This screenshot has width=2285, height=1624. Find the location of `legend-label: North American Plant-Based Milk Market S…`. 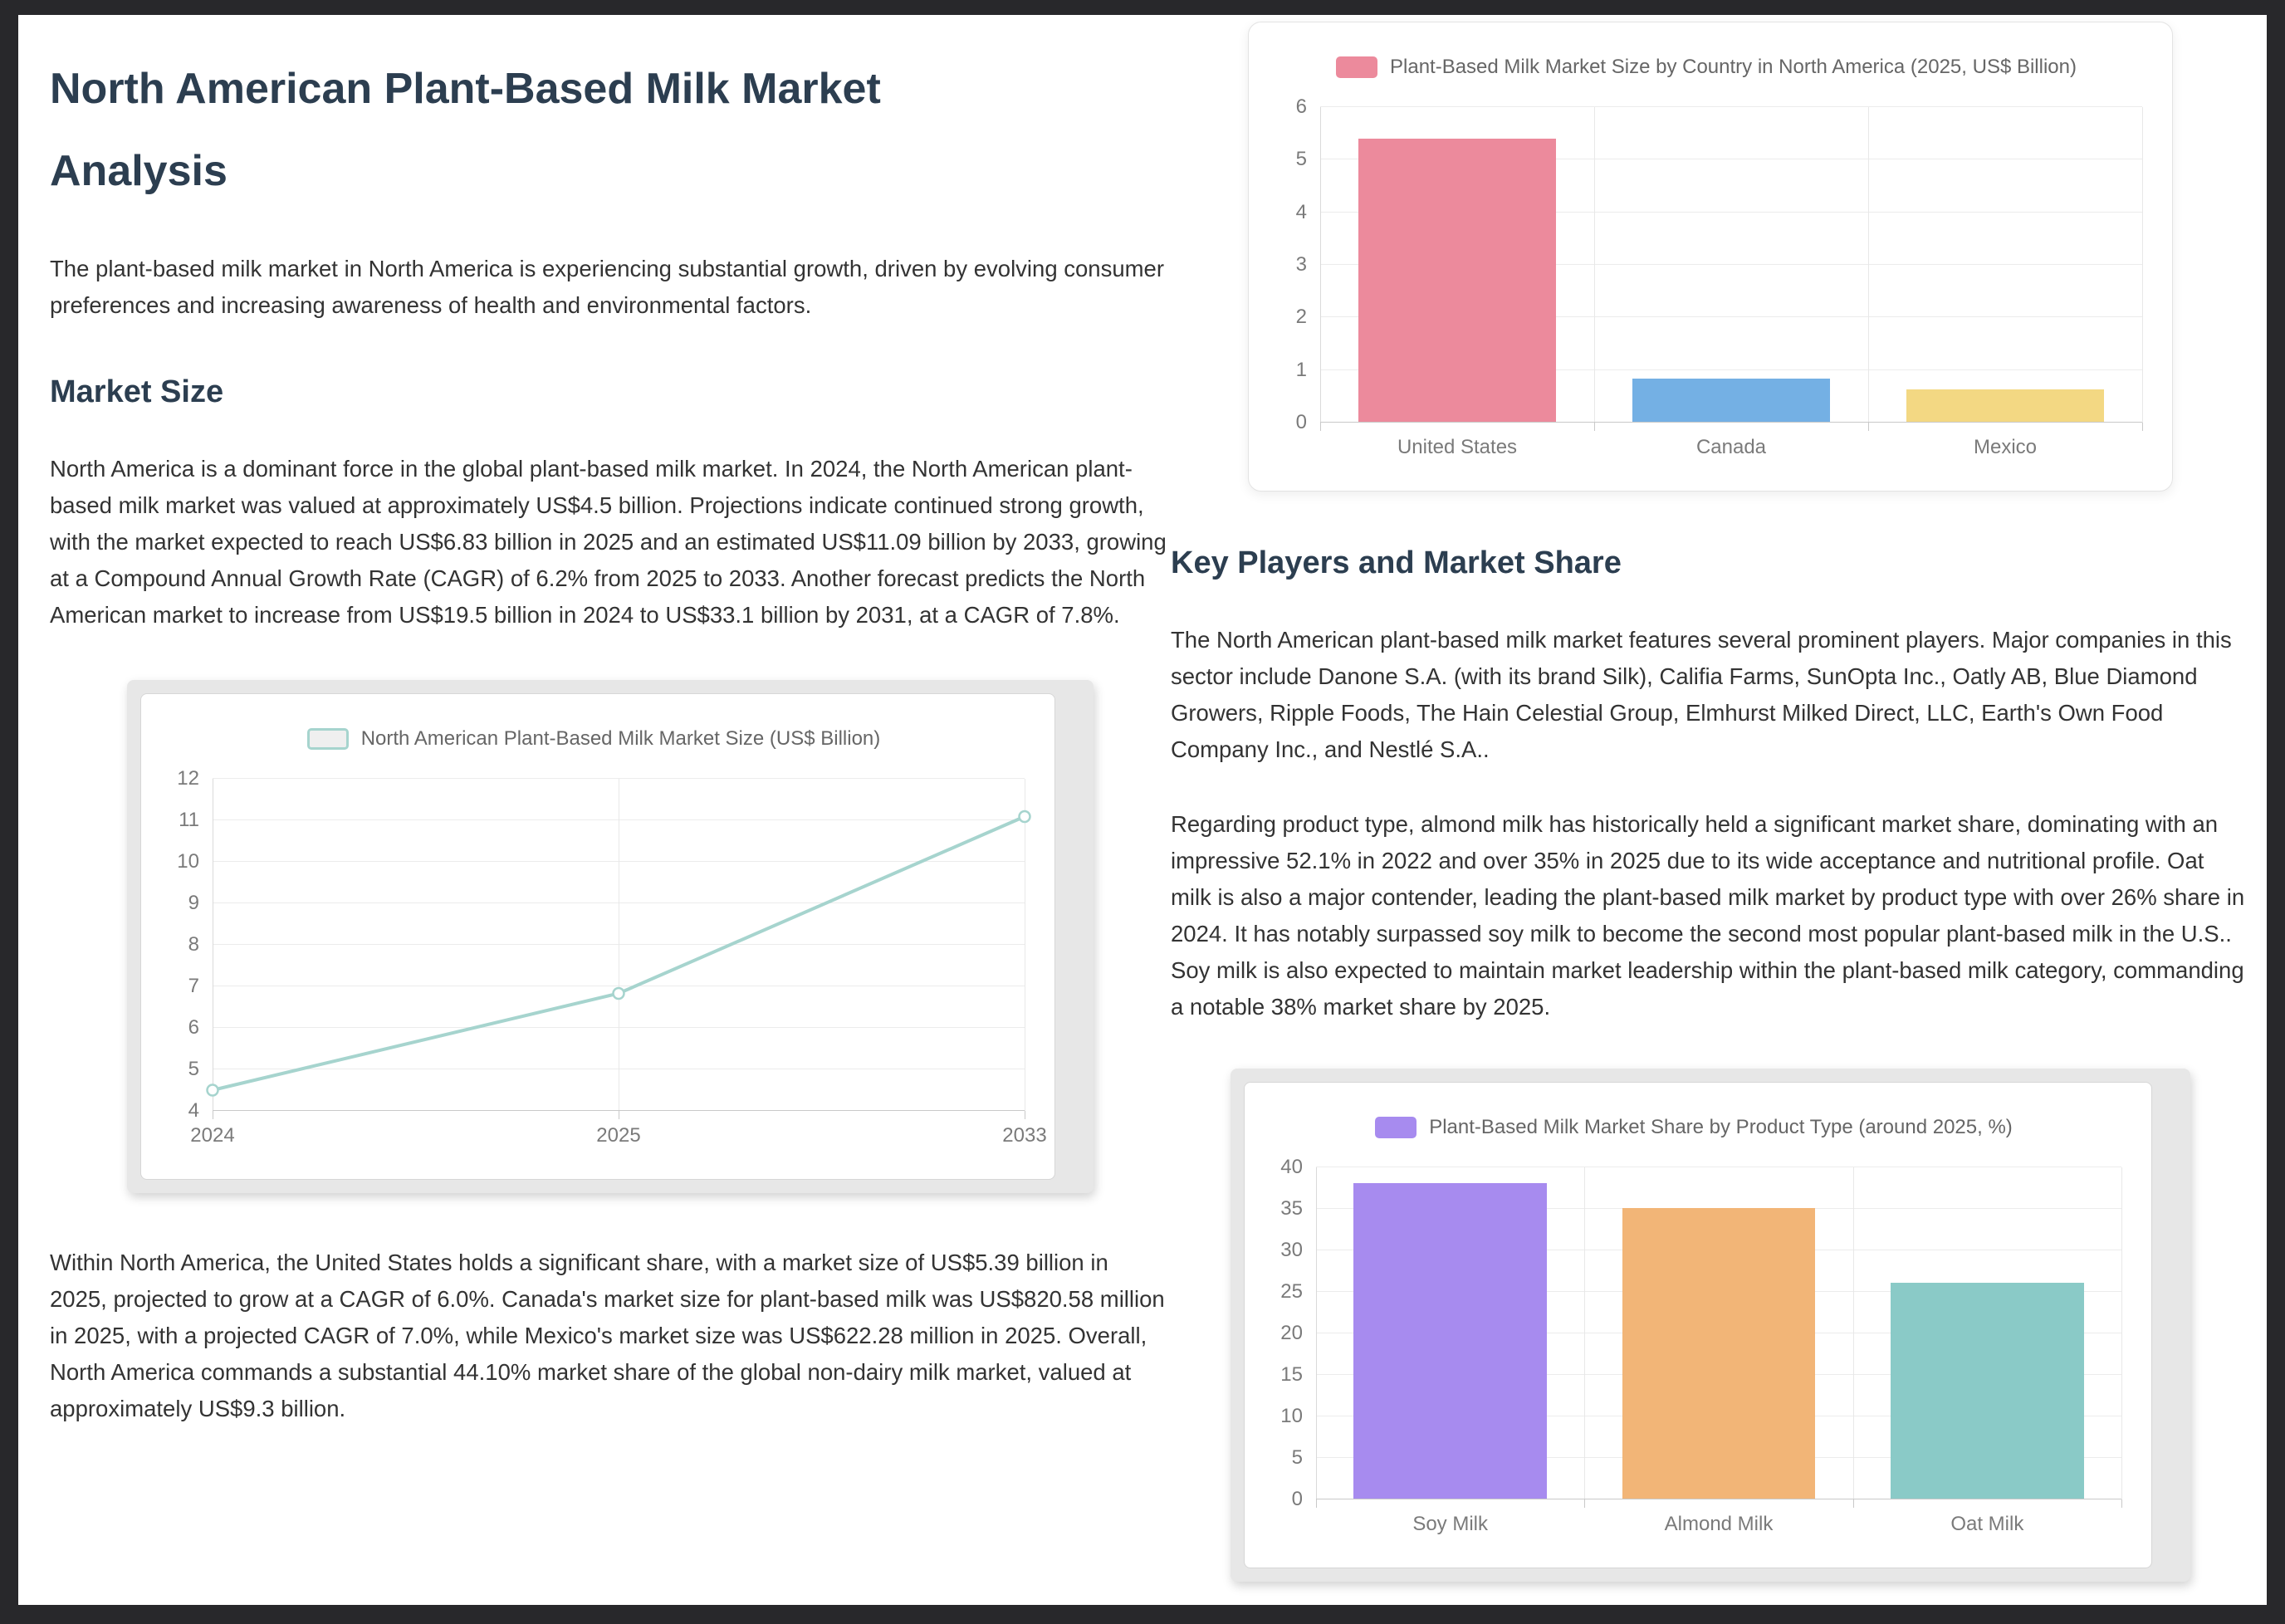

legend-label: North American Plant-Based Milk Market S… is located at coordinates (620, 738).